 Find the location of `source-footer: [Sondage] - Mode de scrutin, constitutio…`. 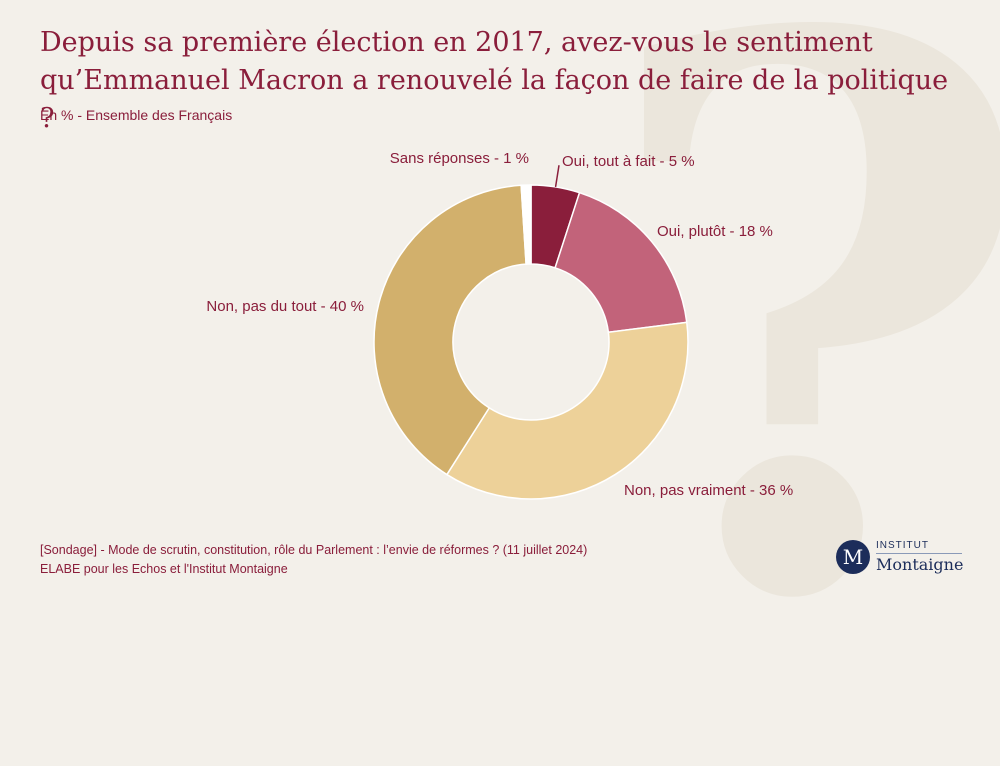

source-footer: [Sondage] - Mode de scrutin, constitutio… is located at coordinates (313, 560).